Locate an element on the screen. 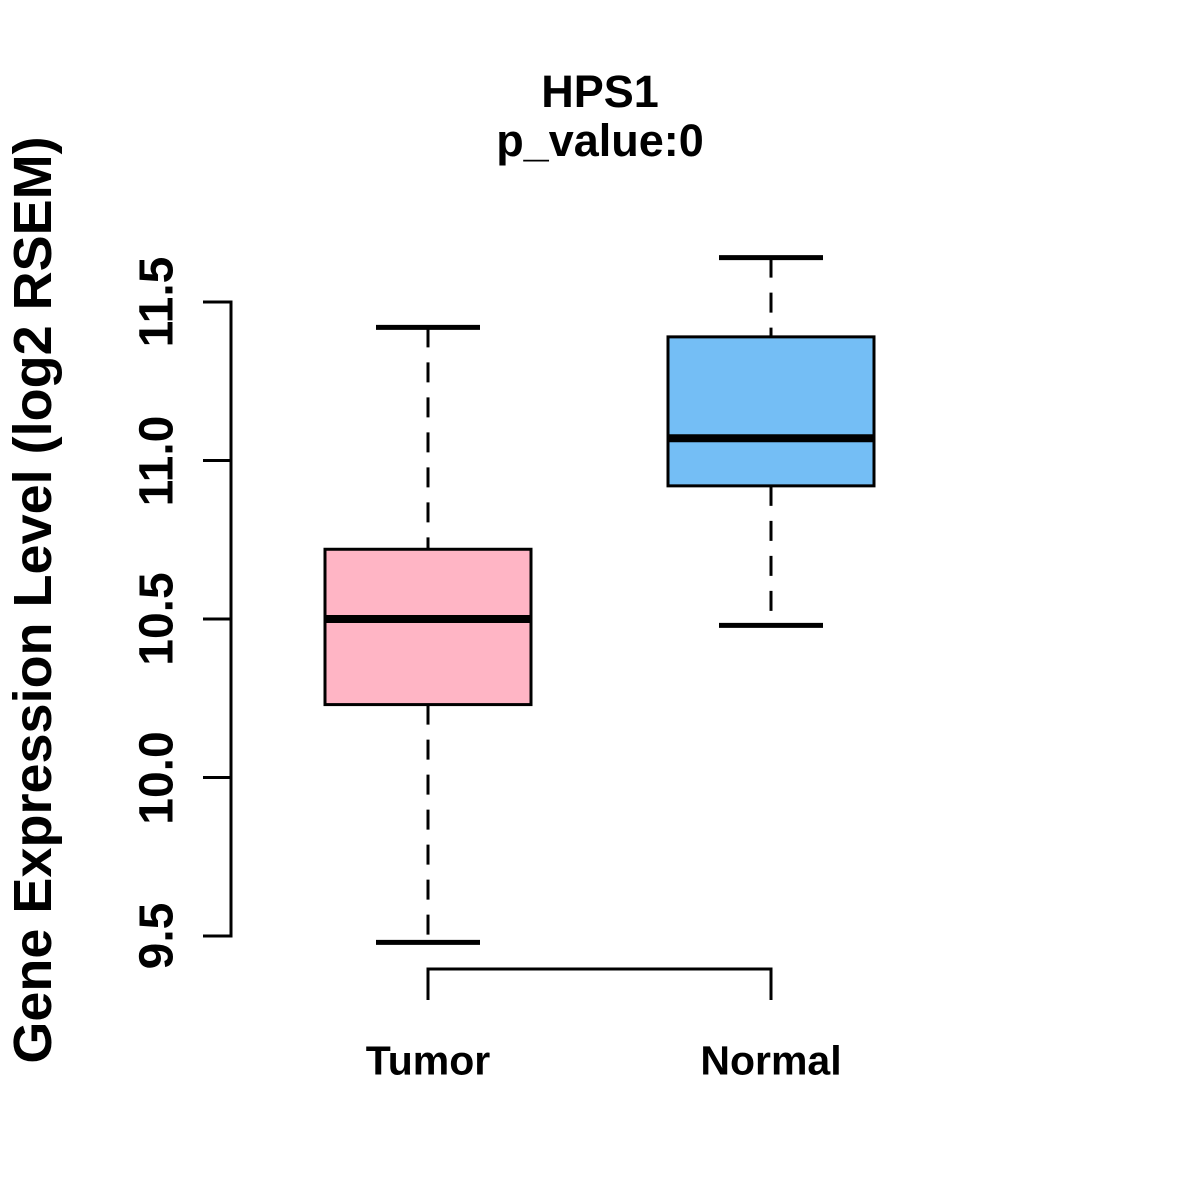  comparison-bracket is located at coordinates (599, 983).